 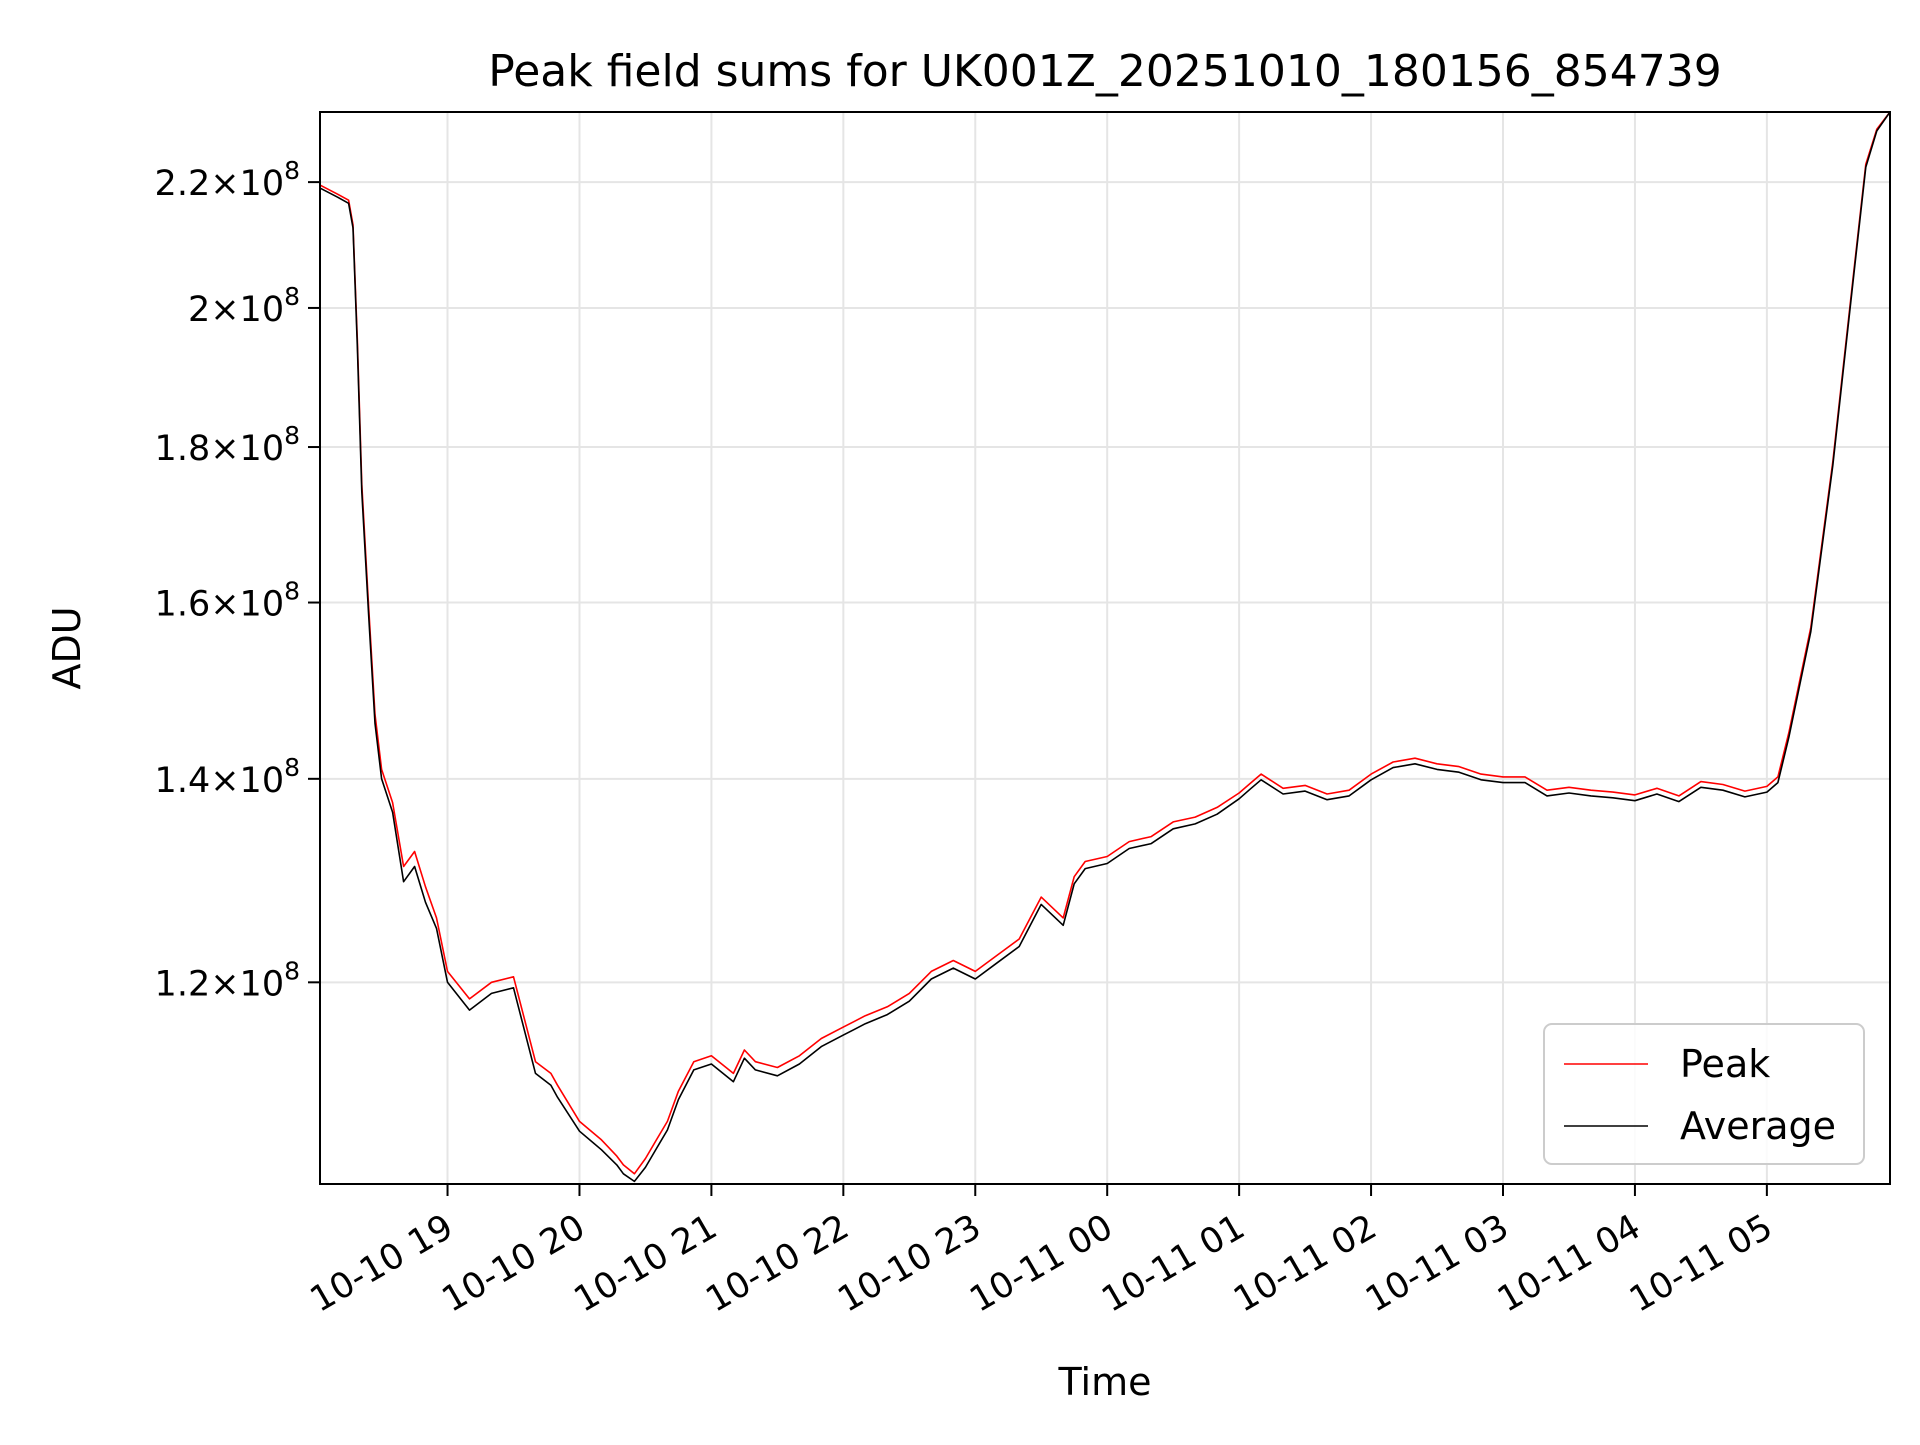 I want to click on y-tick-label: 2×10⁸, so click(x=244, y=306).